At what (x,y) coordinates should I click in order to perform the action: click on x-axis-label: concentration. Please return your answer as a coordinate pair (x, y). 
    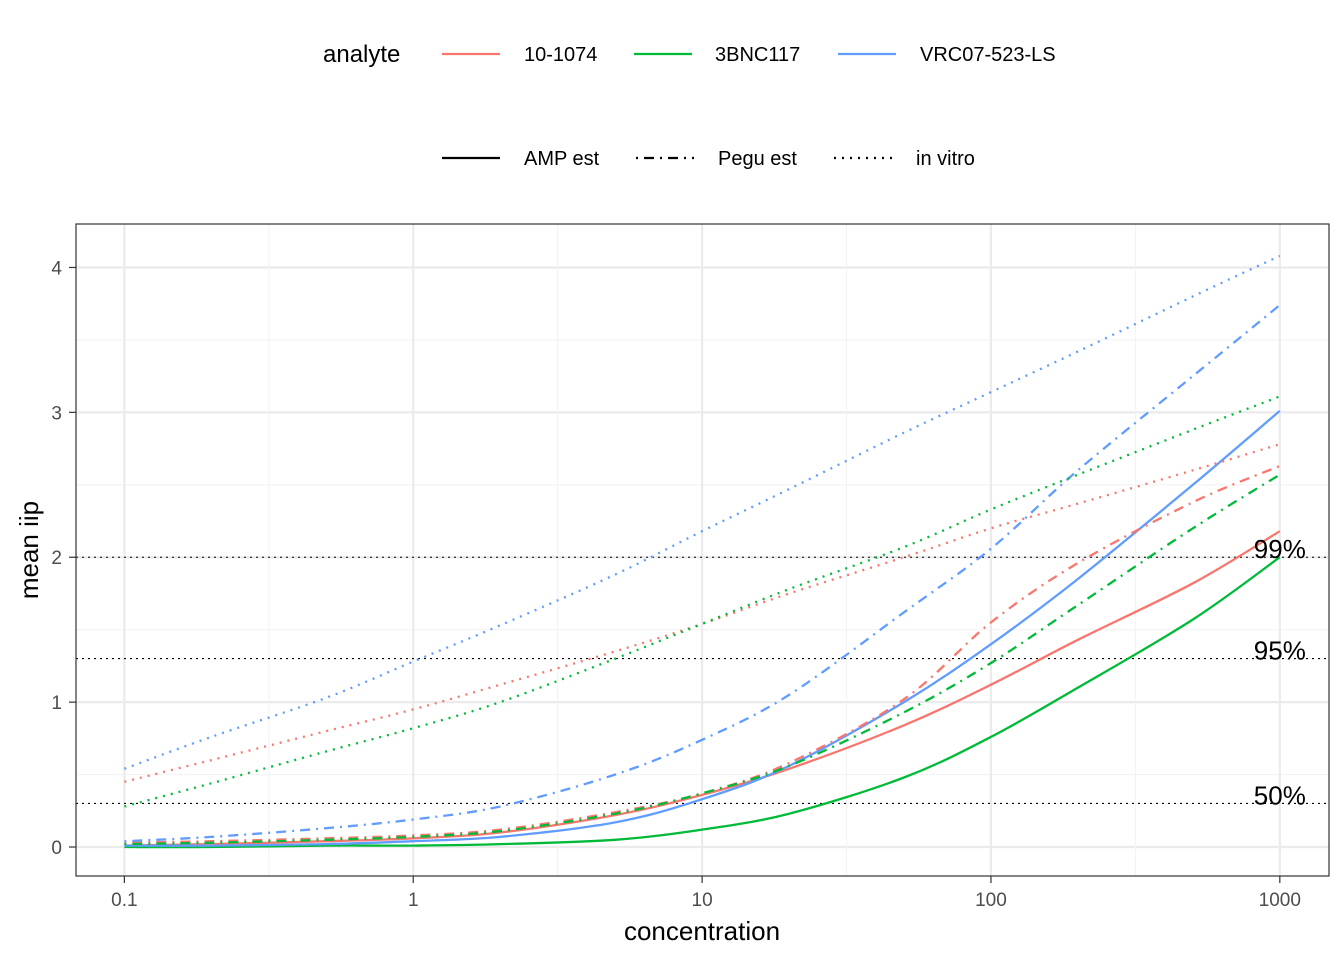
    Looking at the image, I should click on (702, 931).